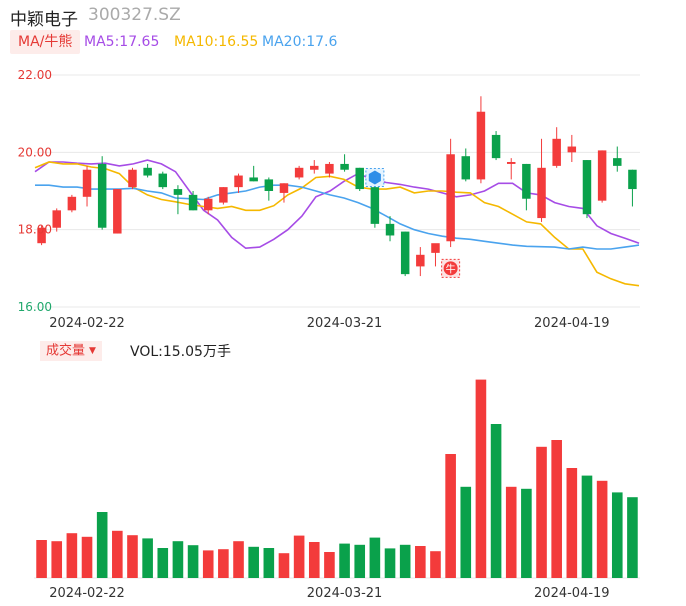 This screenshot has width=686, height=606. I want to click on volume-indicator-selector: 成交量 ▼, so click(71, 351).